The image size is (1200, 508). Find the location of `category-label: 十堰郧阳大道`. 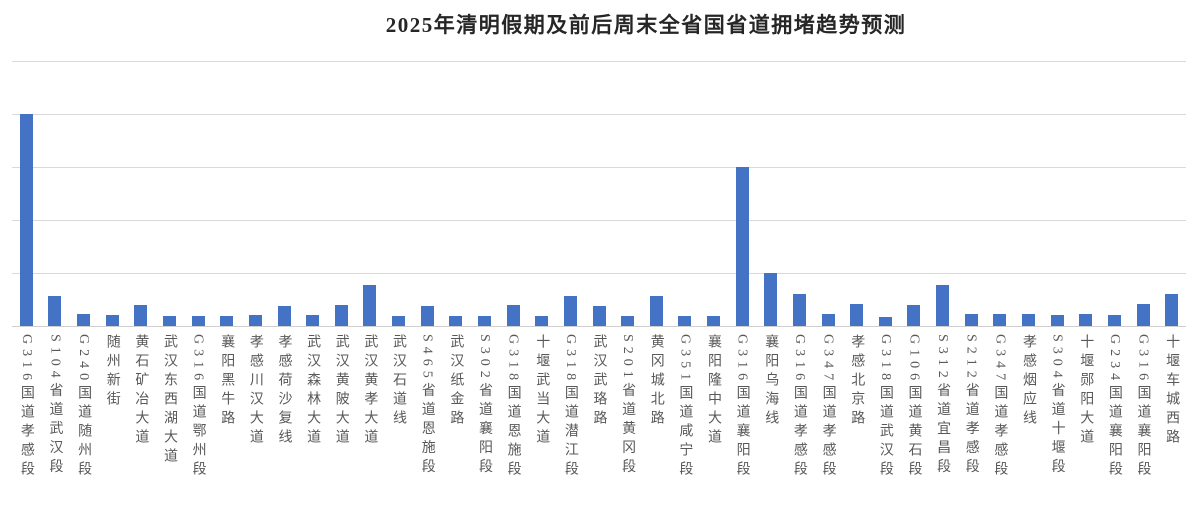

category-label: 十堰郧阳大道 is located at coordinates (1086, 391).